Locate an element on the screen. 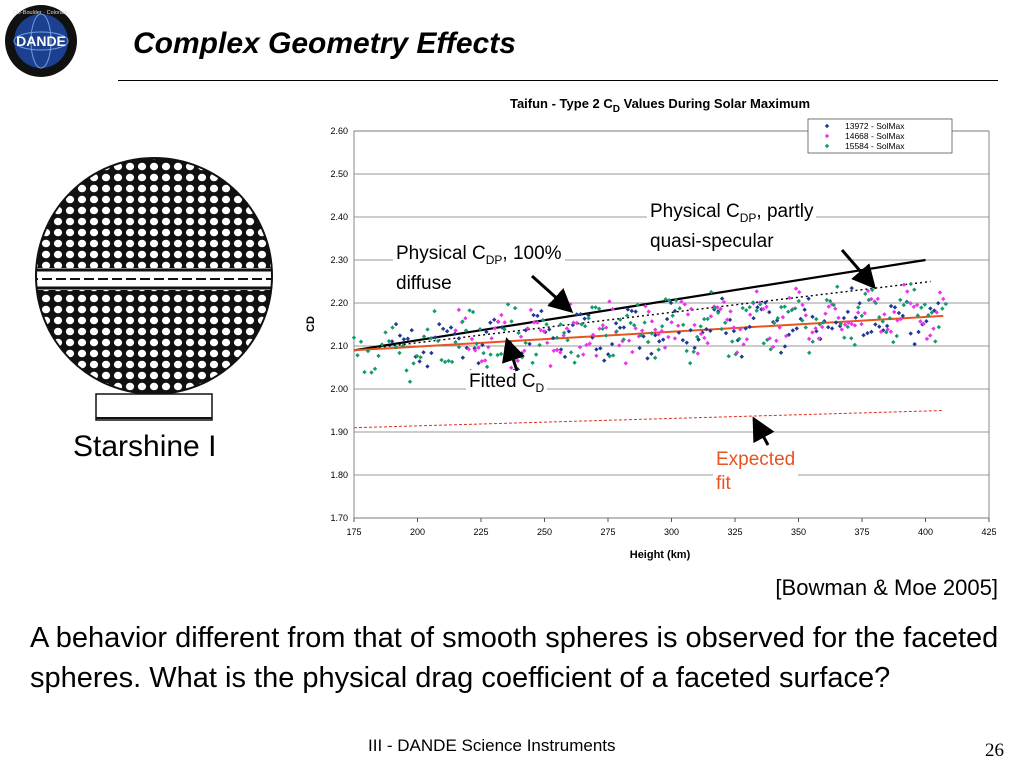 The height and width of the screenshot is (768, 1024). y-axis-label: CD is located at coordinates (311, 324).